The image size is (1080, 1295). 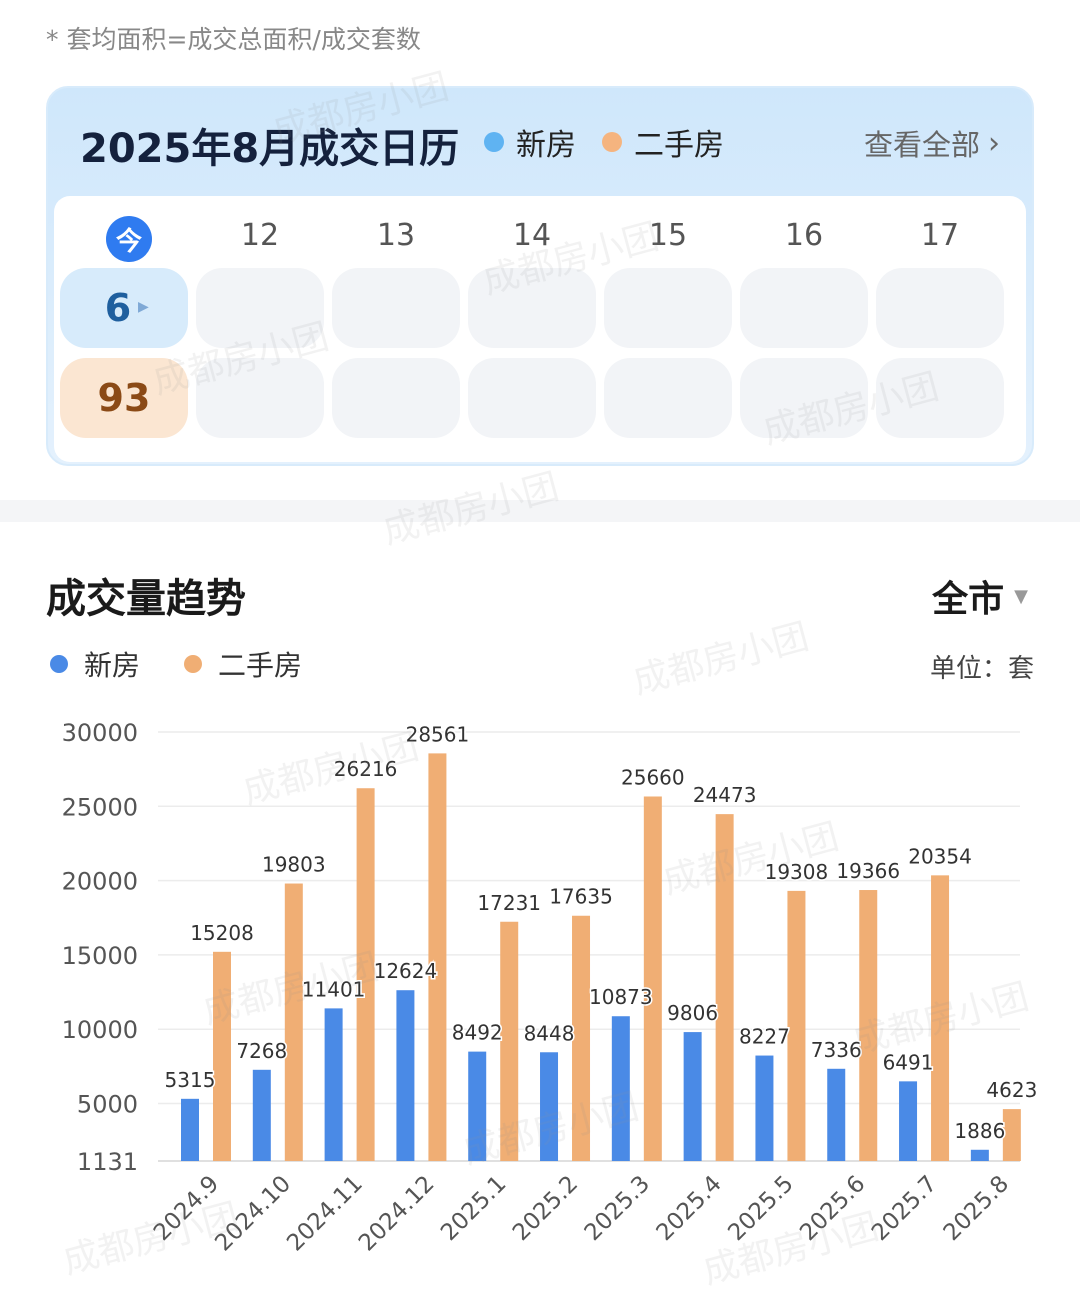 I want to click on day-label: 15, so click(x=668, y=235).